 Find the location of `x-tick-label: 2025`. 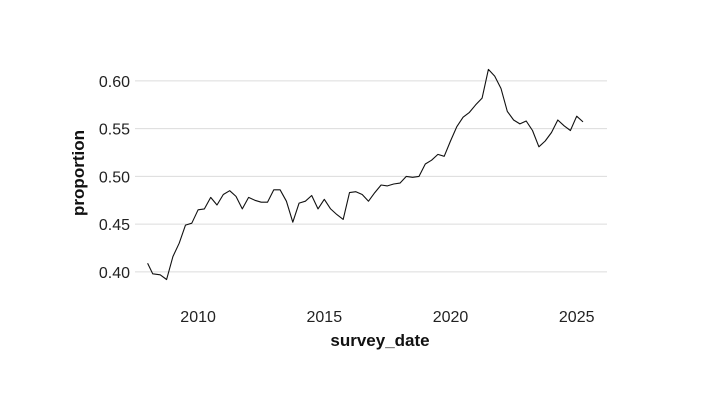

x-tick-label: 2025 is located at coordinates (577, 317).